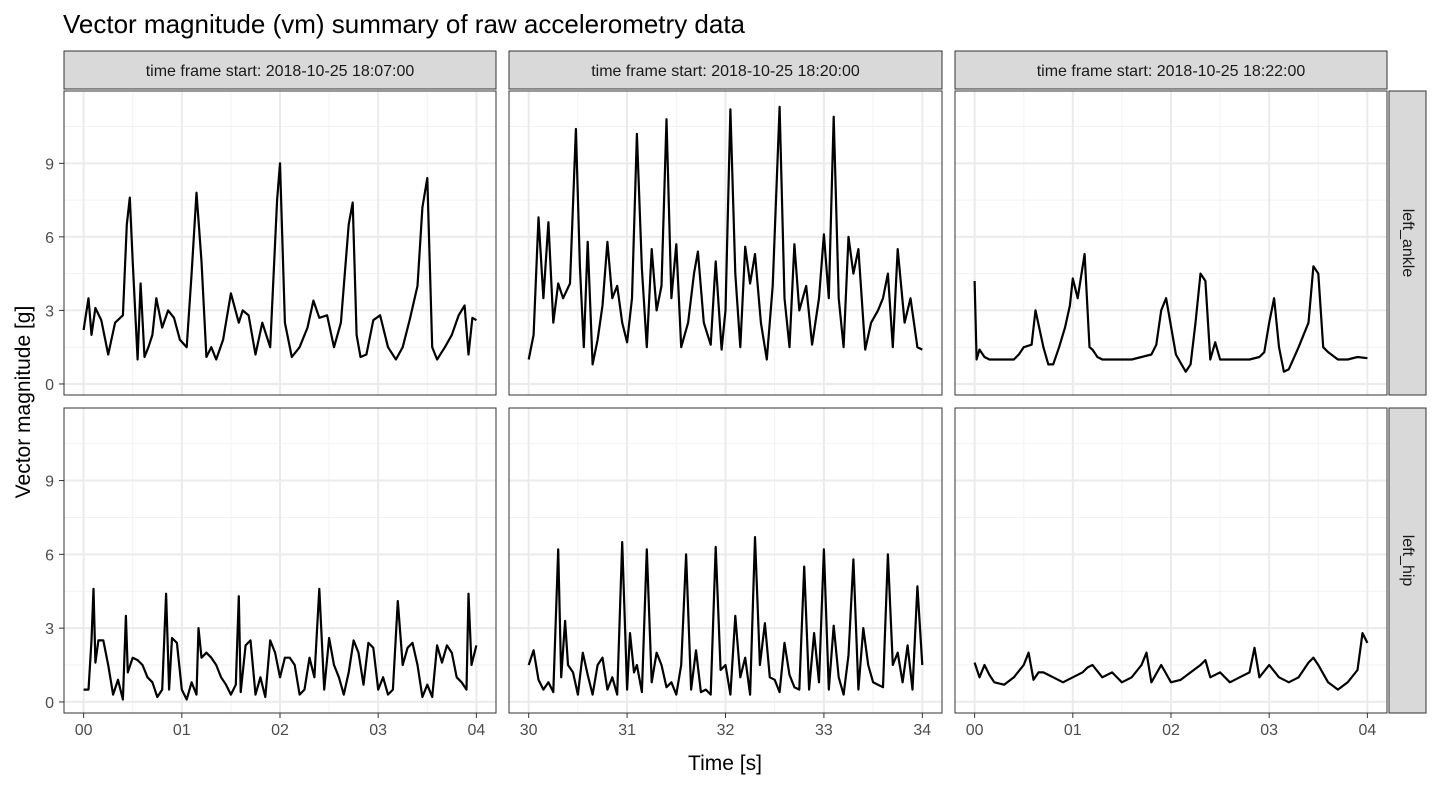 The height and width of the screenshot is (787, 1440). I want to click on facet-panel: 0 3 6 9, so click(271, 243).